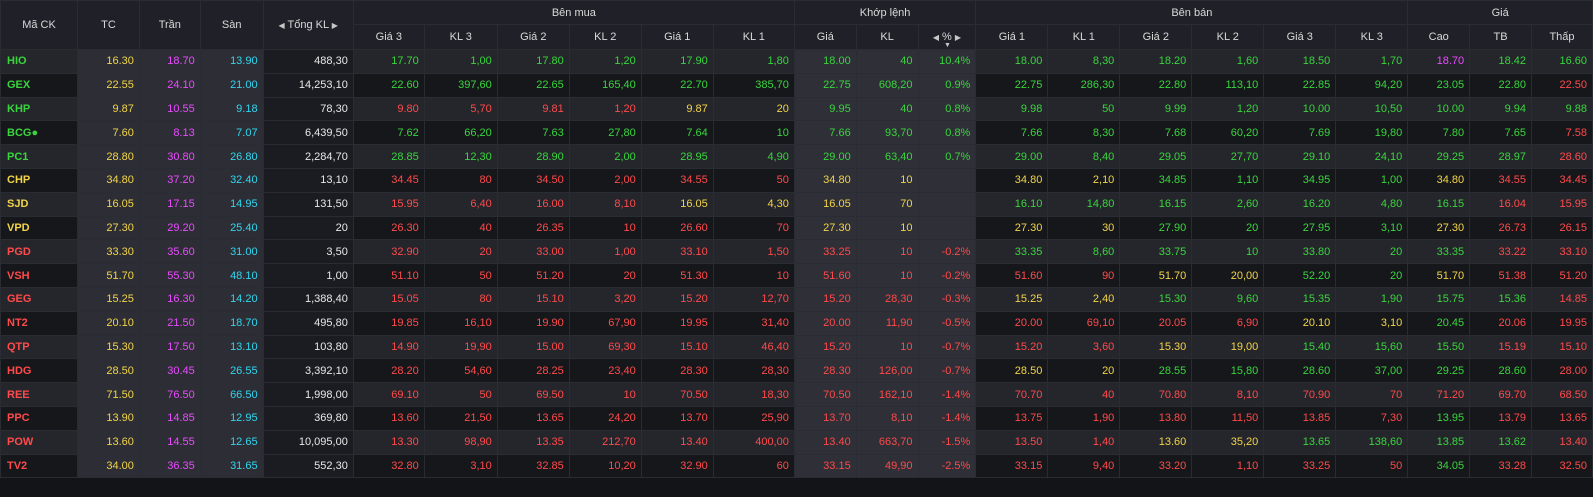 The height and width of the screenshot is (497, 1593). Describe the element at coordinates (108, 109) in the screenshot. I see `ref-price-cell: 9.87` at that location.